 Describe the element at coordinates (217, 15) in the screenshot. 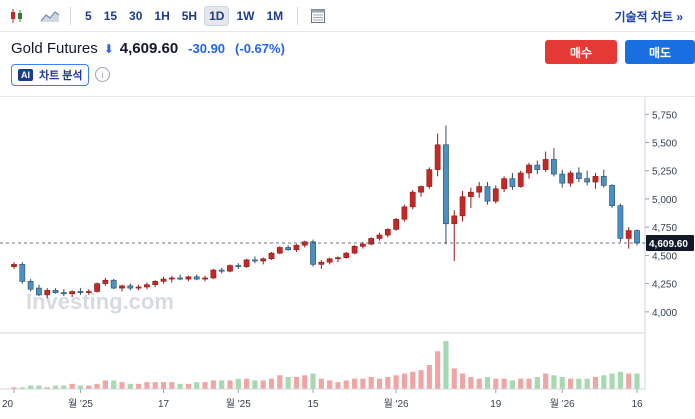

I see `timeframe-1d: 1D` at that location.